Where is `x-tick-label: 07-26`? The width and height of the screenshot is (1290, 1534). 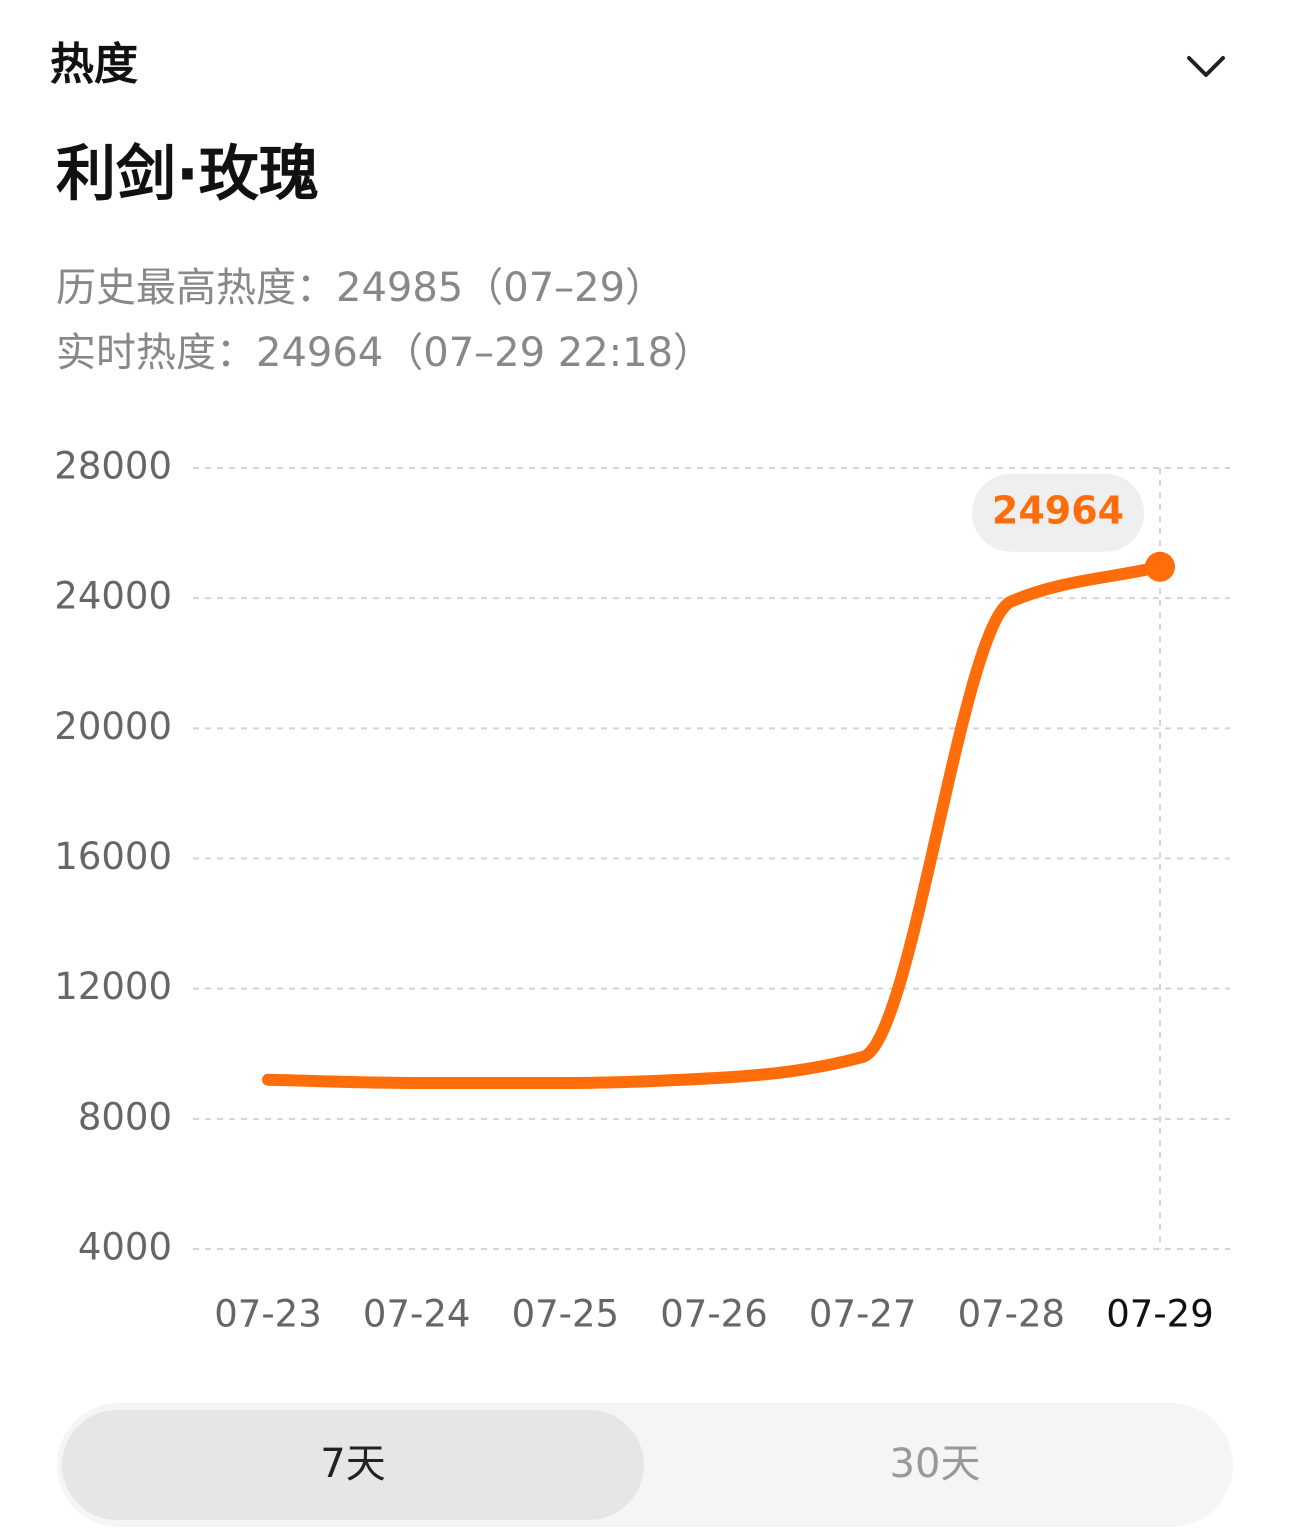
x-tick-label: 07-26 is located at coordinates (714, 1314).